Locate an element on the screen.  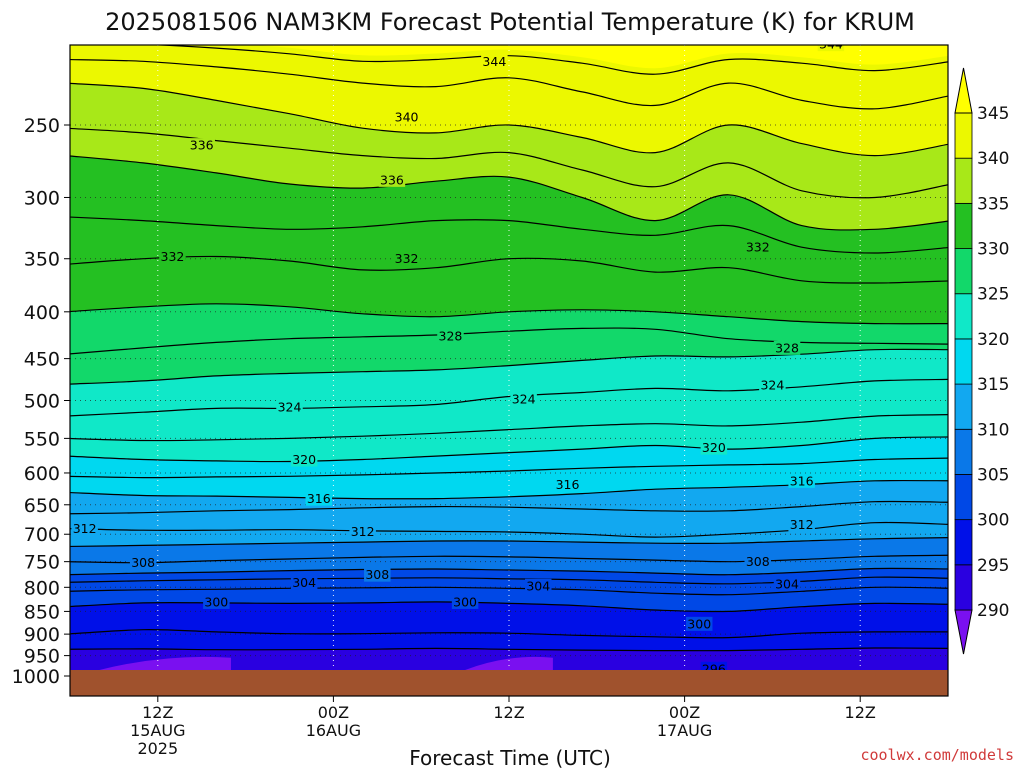
colorbar-label: 315 is located at coordinates (993, 385).